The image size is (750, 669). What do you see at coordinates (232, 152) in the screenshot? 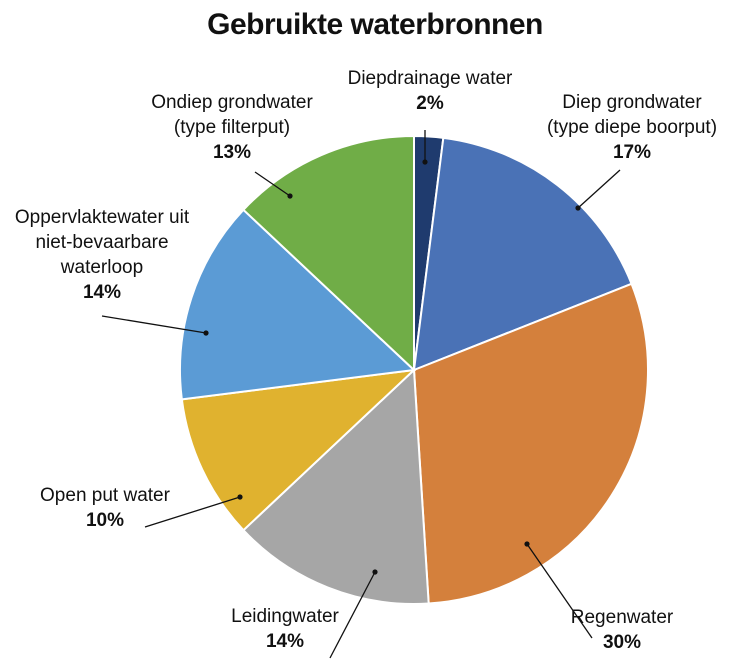
I see `slice-percentage: 13%` at bounding box center [232, 152].